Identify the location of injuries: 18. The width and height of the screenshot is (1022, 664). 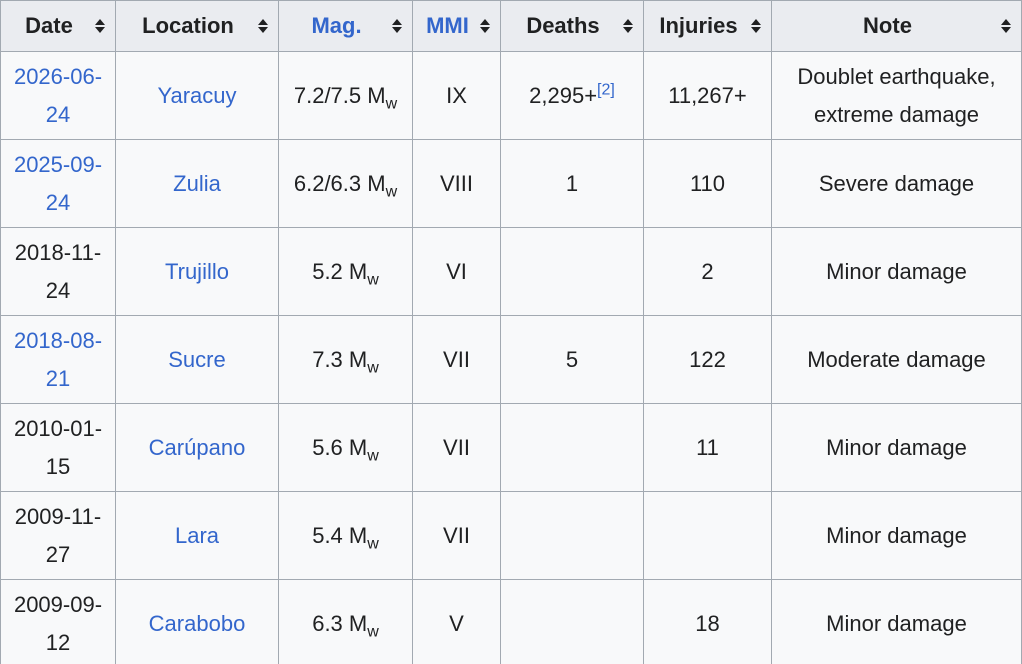
(707, 623).